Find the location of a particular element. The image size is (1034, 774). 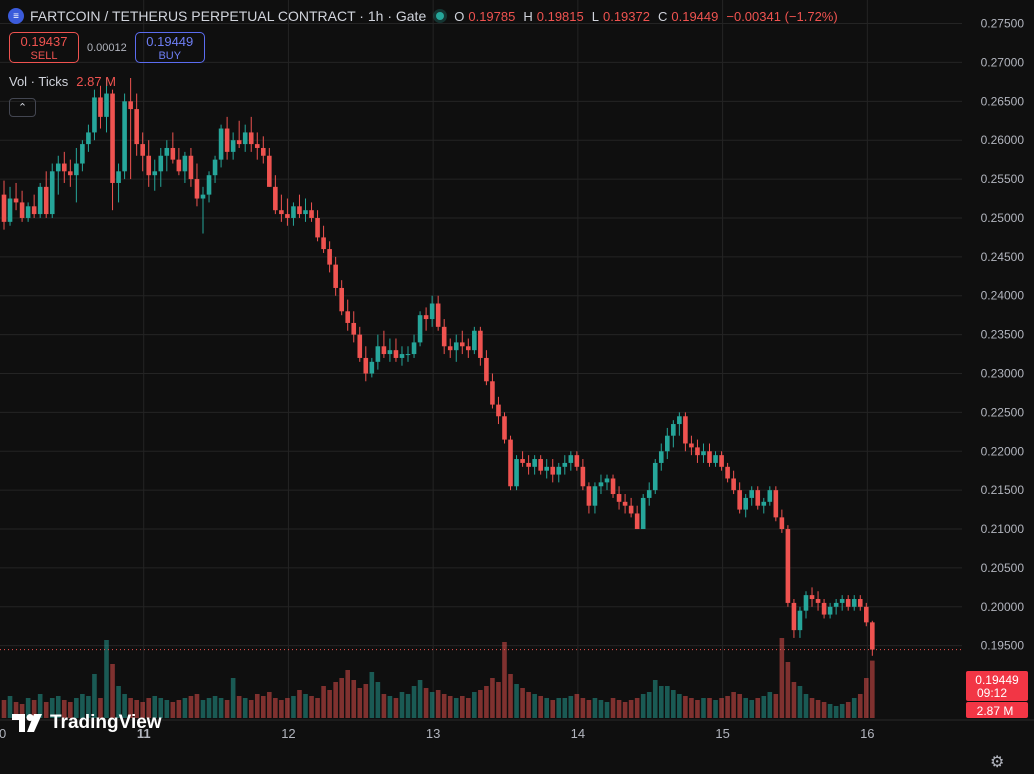

price-tick-label: 0.24000 is located at coordinates (1003, 296).